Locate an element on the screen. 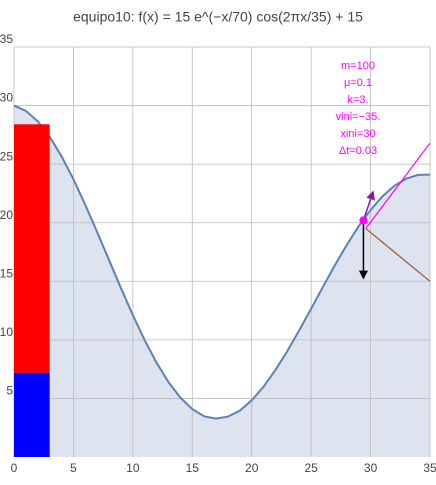 Image resolution: width=436 pixels, height=485 pixels. annotation: μ=0.1 is located at coordinates (358, 83).